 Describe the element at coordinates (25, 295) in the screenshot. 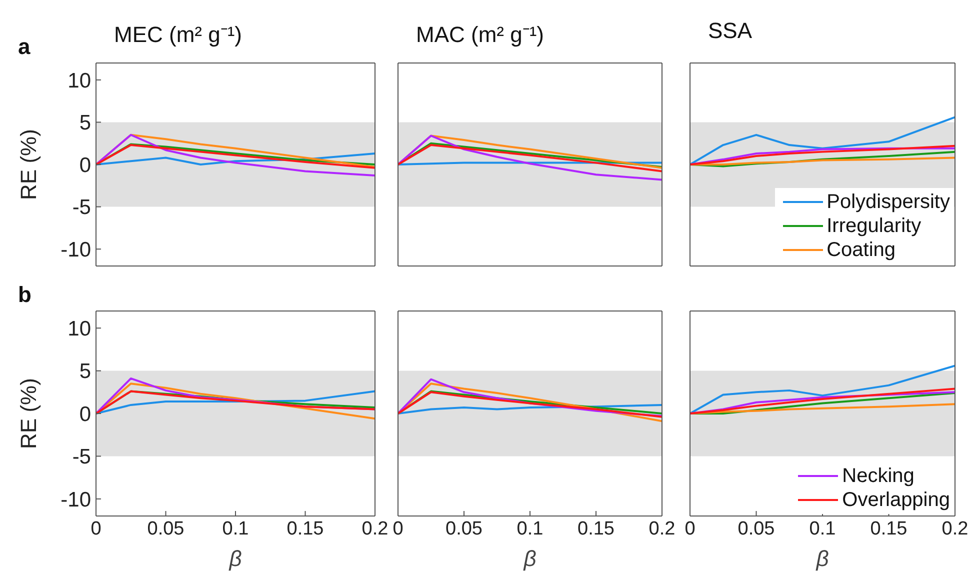

I see `text: b` at that location.